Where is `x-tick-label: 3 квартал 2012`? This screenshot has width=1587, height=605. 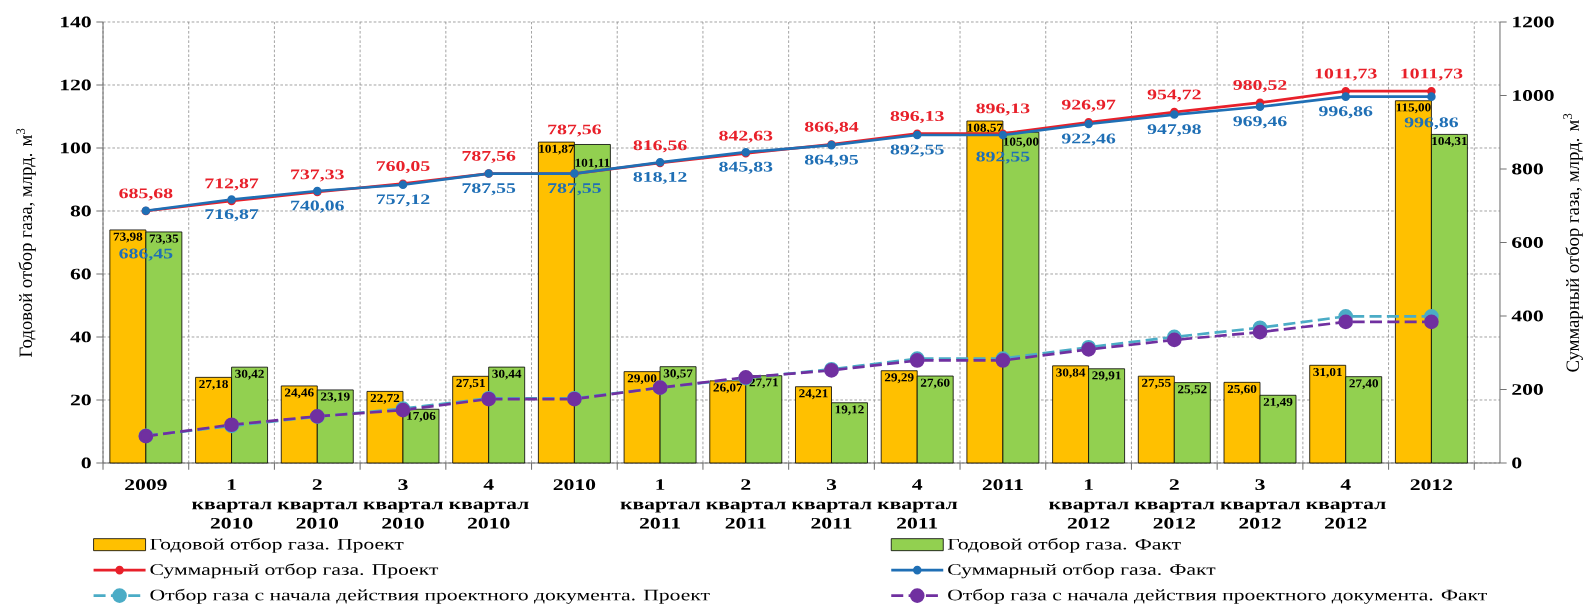 x-tick-label: 3 квартал 2012 is located at coordinates (1260, 504).